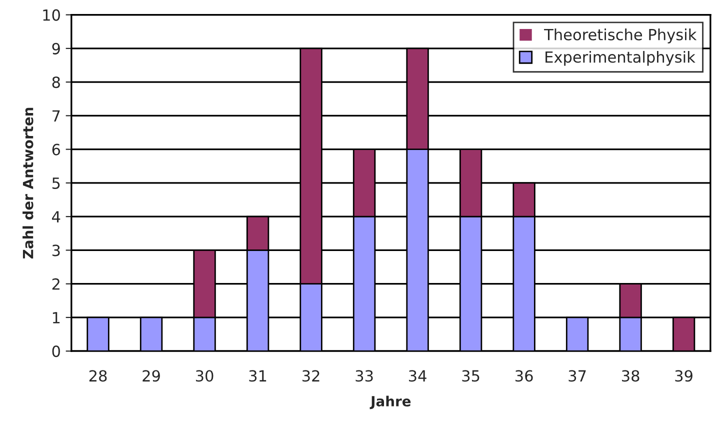  Describe the element at coordinates (56, 216) in the screenshot. I see `y-tick-label: 4` at that location.